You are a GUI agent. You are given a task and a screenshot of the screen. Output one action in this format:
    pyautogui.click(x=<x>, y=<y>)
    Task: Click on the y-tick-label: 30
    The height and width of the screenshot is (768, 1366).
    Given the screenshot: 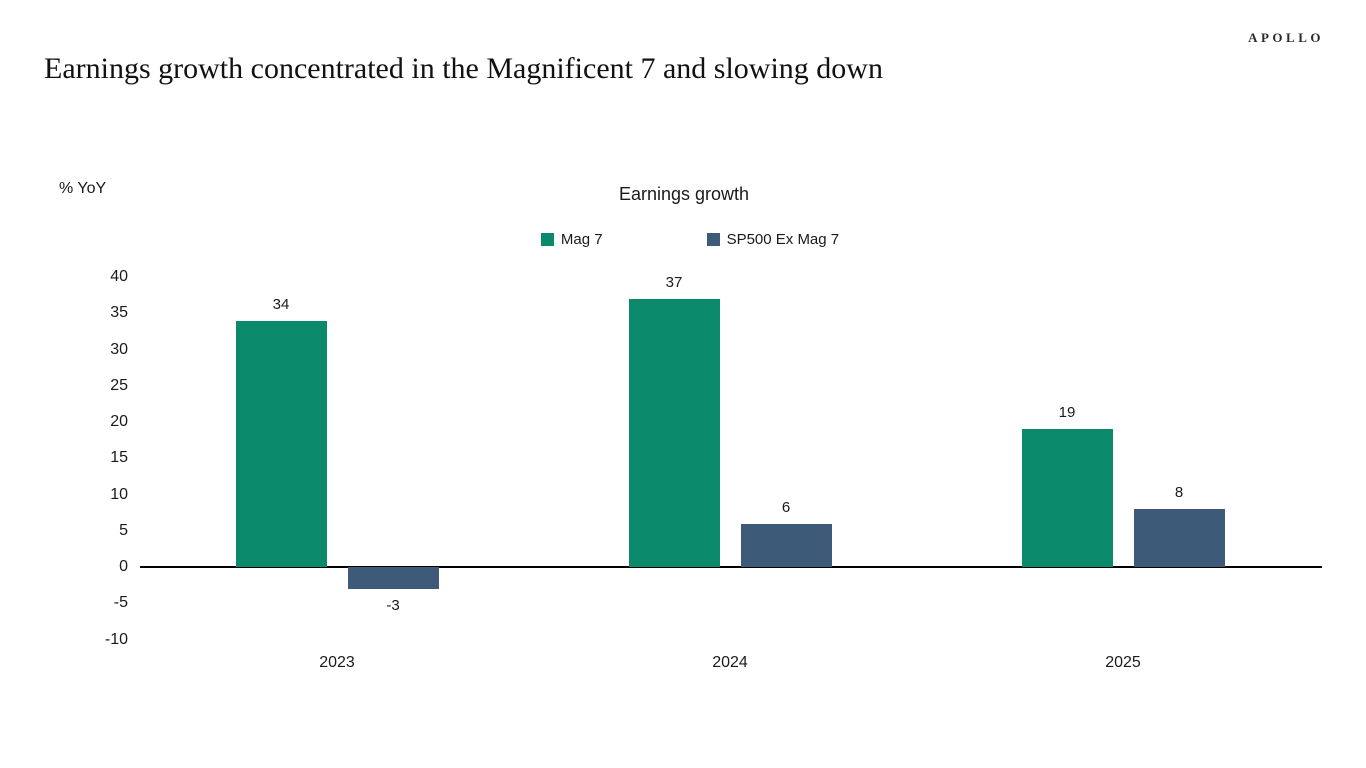 What is the action you would take?
    pyautogui.click(x=119, y=349)
    